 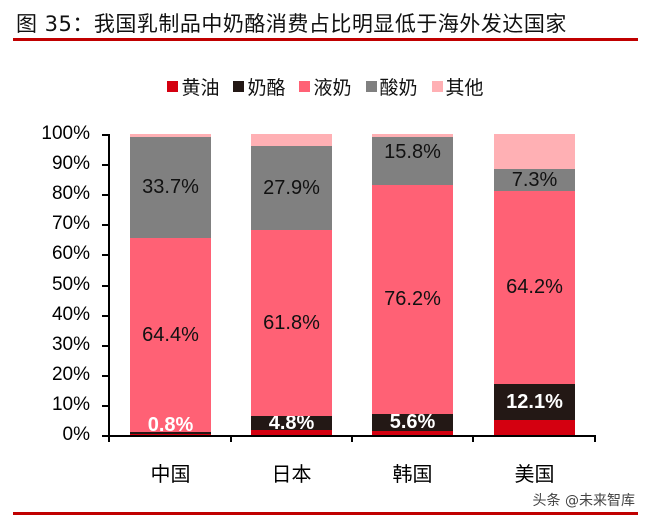 I want to click on segment-liquid-milk: 64.4%, so click(x=170, y=335).